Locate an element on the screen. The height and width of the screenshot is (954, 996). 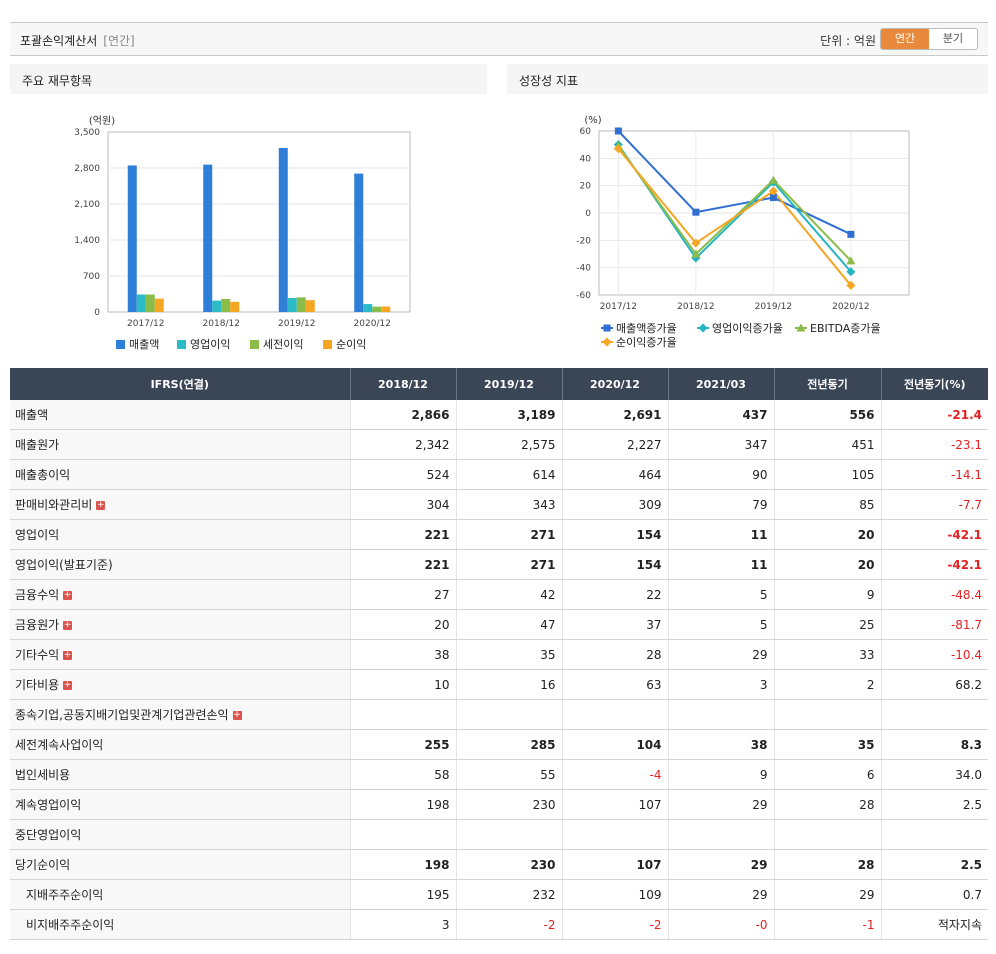
legend-label: 매출액 is located at coordinates (144, 344).